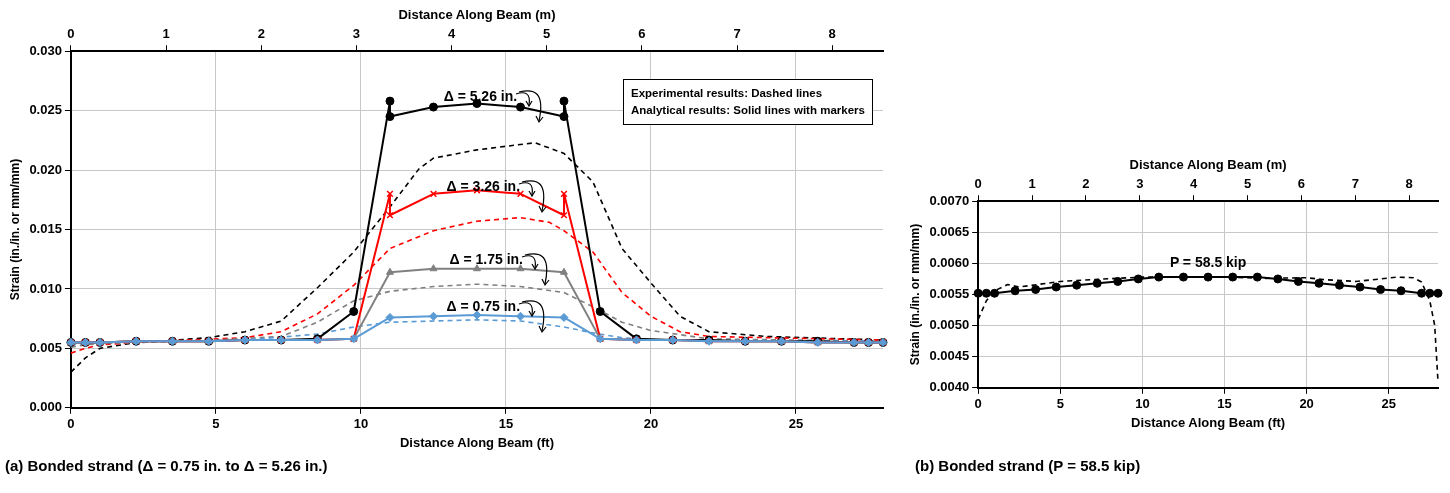 The image size is (1450, 493). Describe the element at coordinates (1028, 465) in the screenshot. I see `text: (b) Bonded strand (P = 58.5 kip)` at that location.